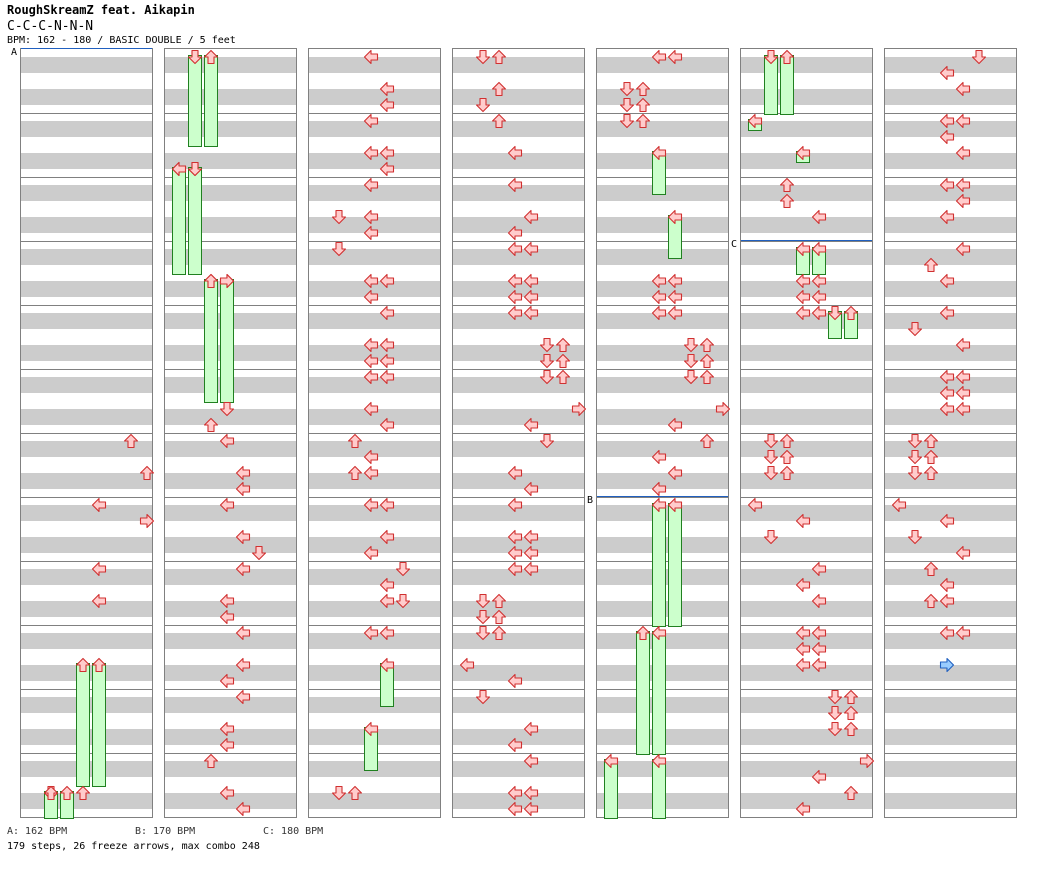 Image resolution: width=1040 pixels, height=876 pixels. Describe the element at coordinates (121, 40) in the screenshot. I see `chart-info: BPM: 162 - 180 / BASIC DOUBLE / 5 feet` at that location.